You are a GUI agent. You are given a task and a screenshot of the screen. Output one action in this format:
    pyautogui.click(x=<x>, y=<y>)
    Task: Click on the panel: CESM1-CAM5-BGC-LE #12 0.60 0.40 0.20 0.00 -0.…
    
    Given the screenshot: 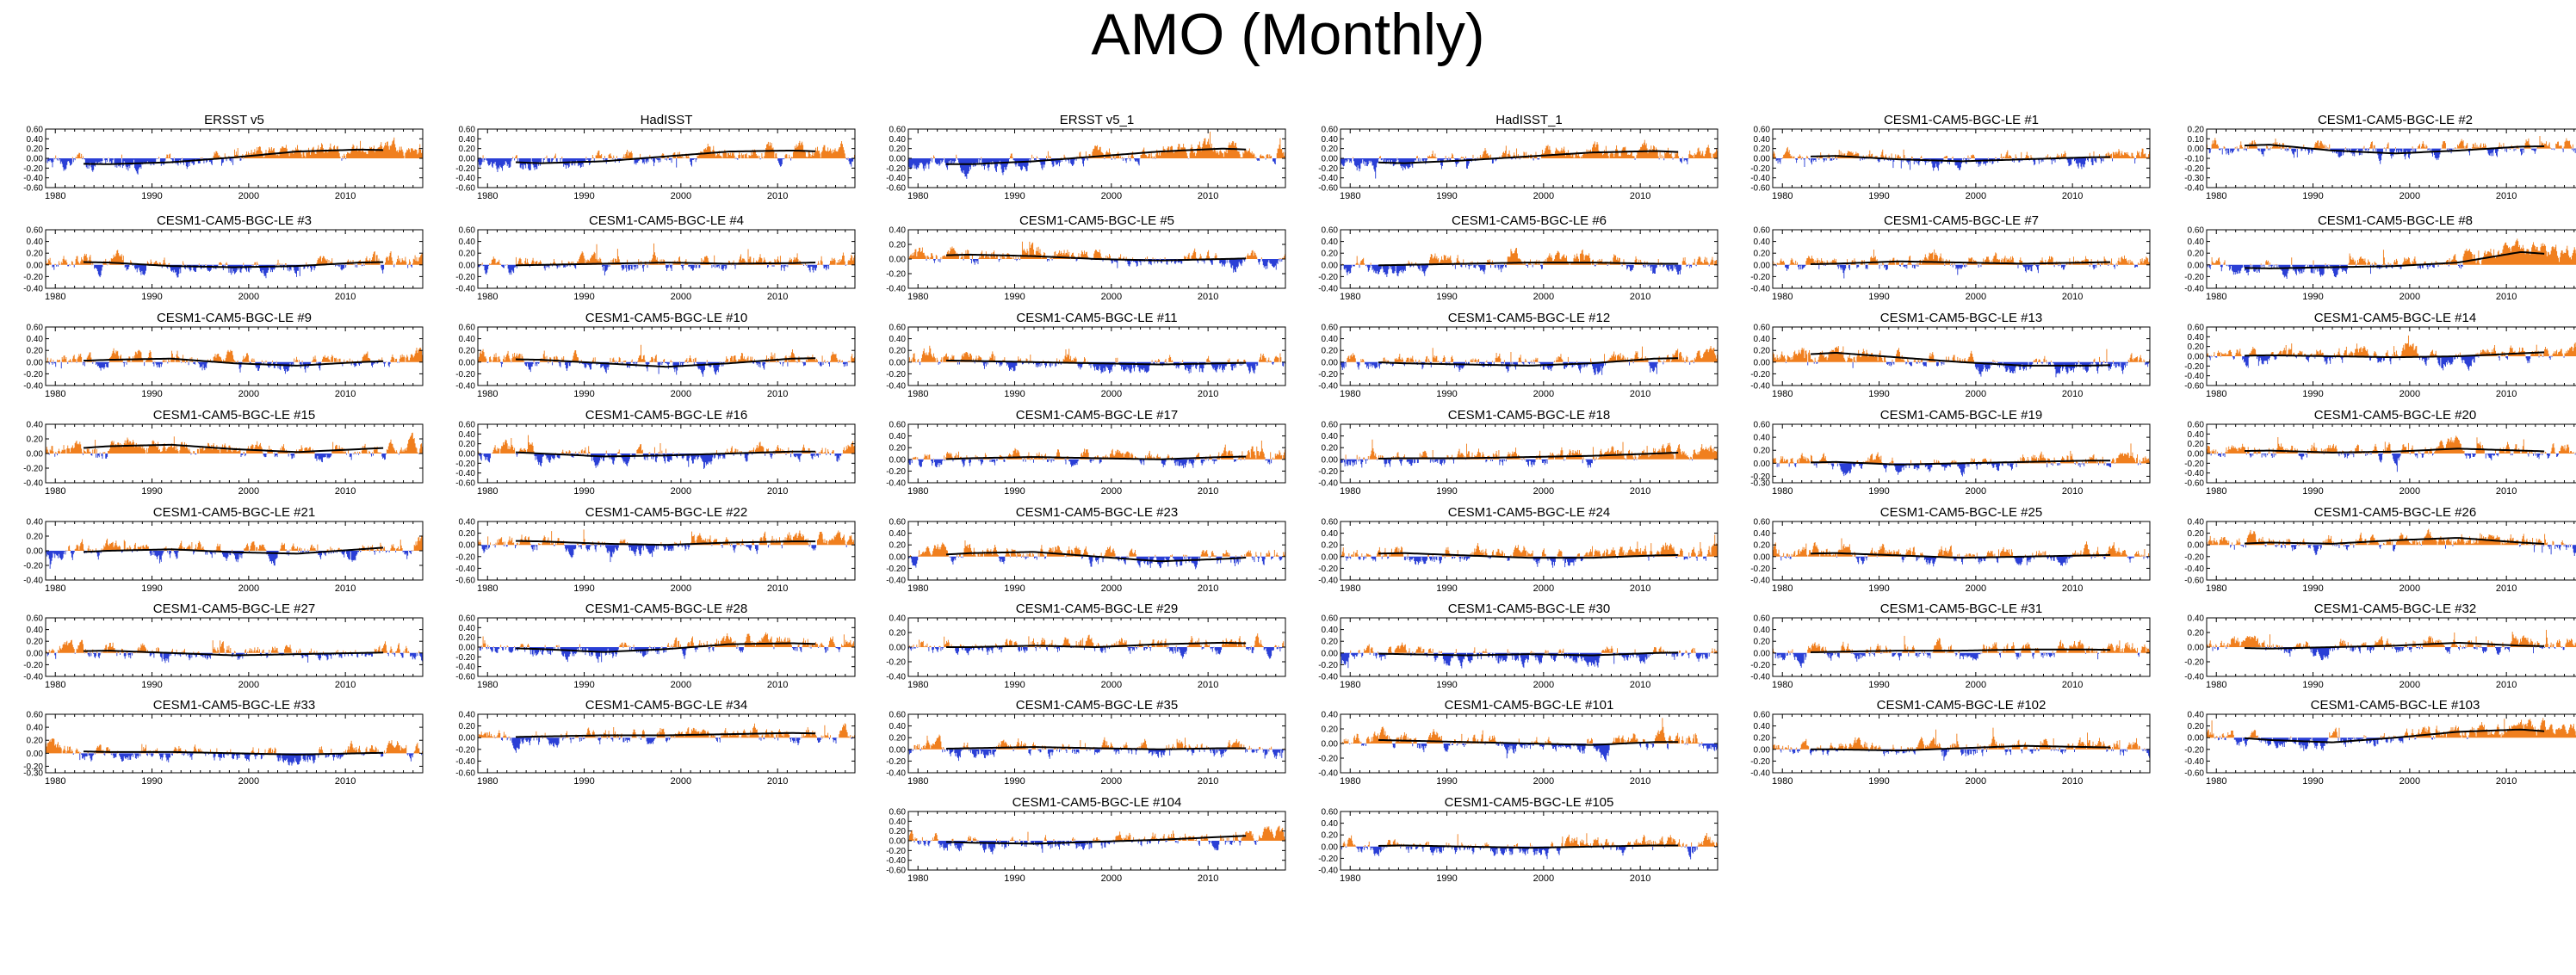 What is the action you would take?
    pyautogui.click(x=1518, y=355)
    